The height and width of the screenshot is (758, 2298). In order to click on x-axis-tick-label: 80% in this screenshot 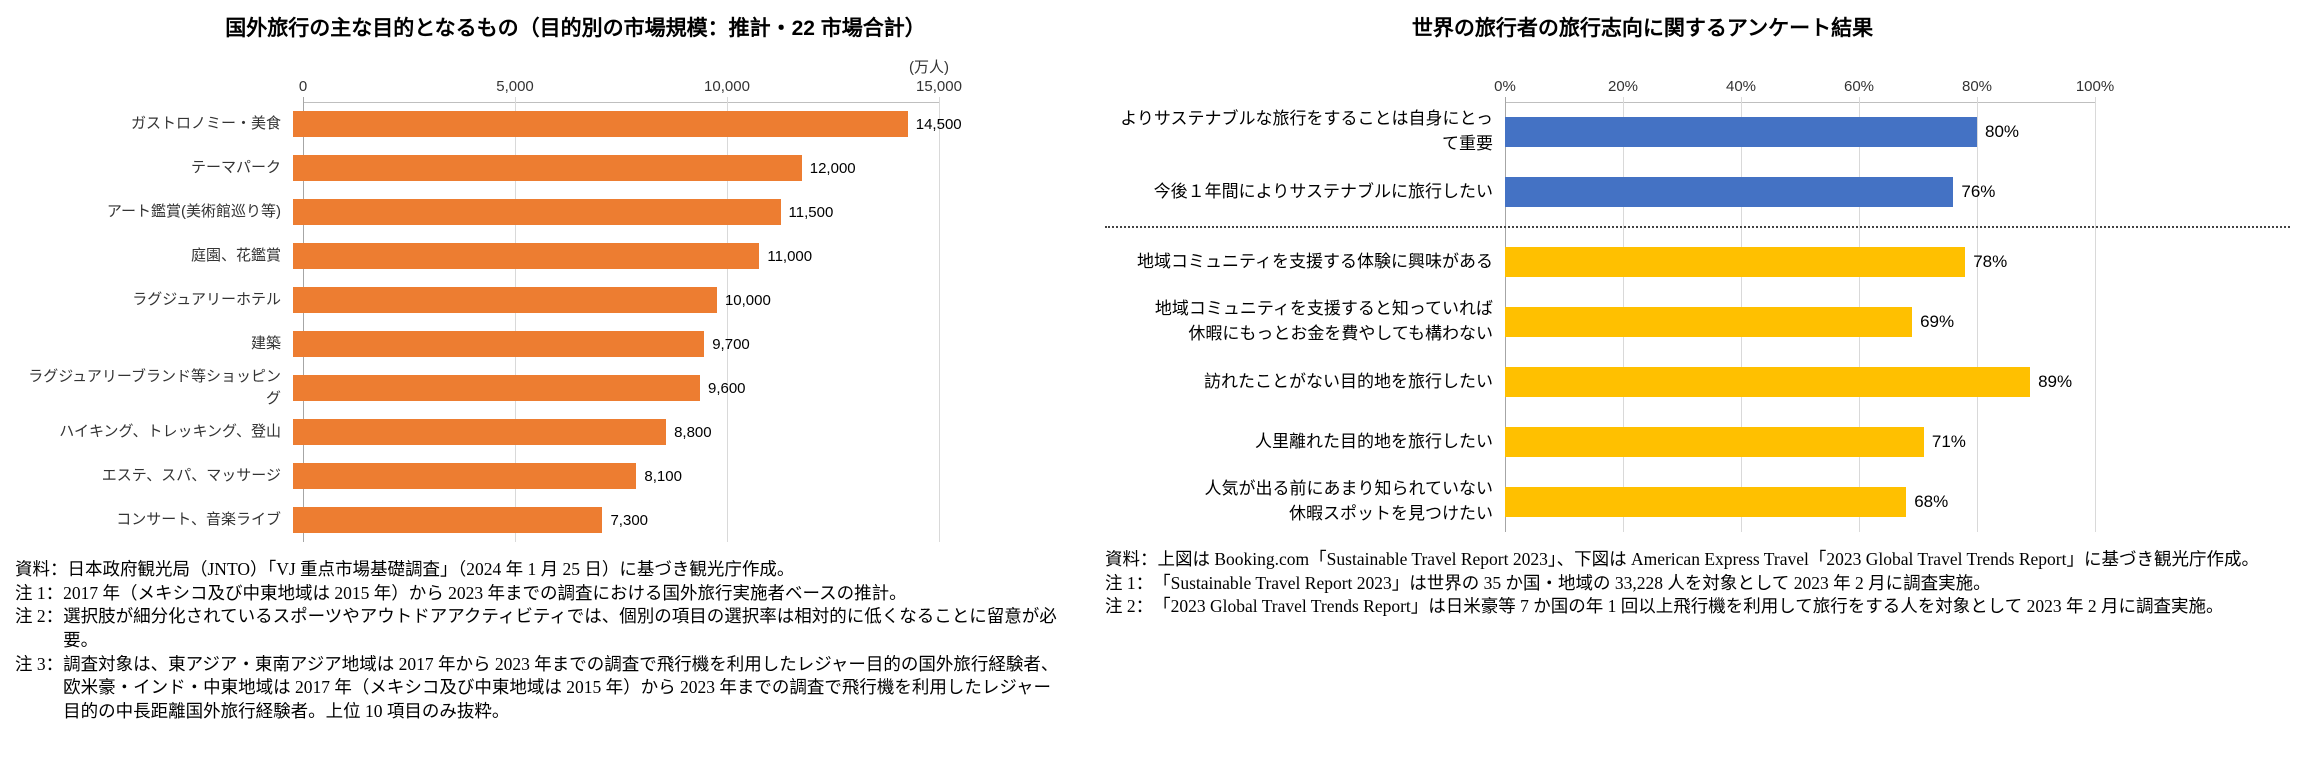, I will do `click(1977, 86)`.